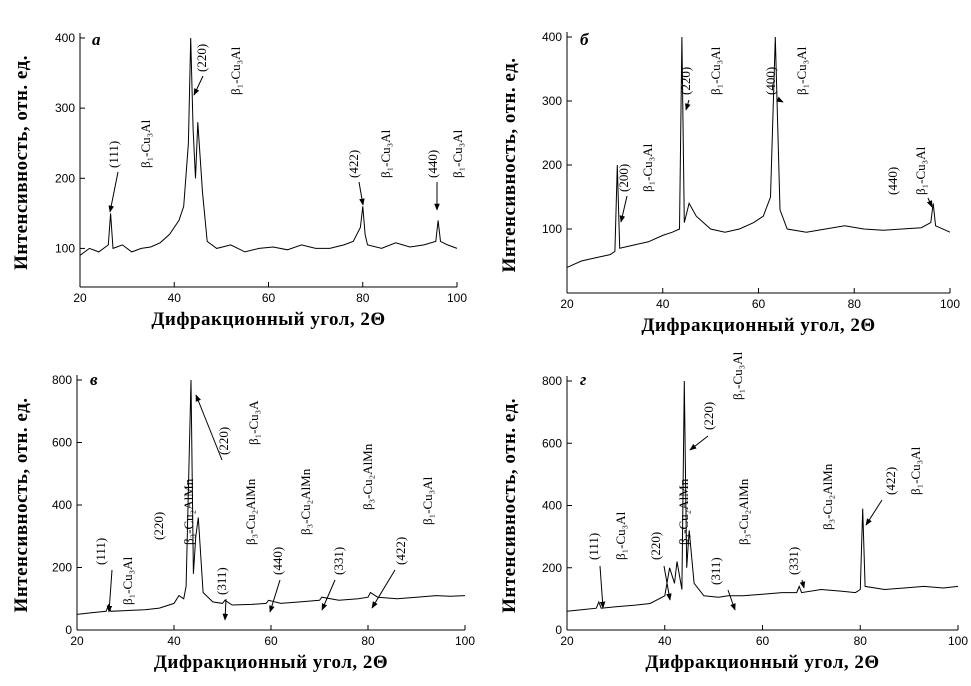  What do you see at coordinates (585, 39) in the screenshot?
I see `panel-label: б` at bounding box center [585, 39].